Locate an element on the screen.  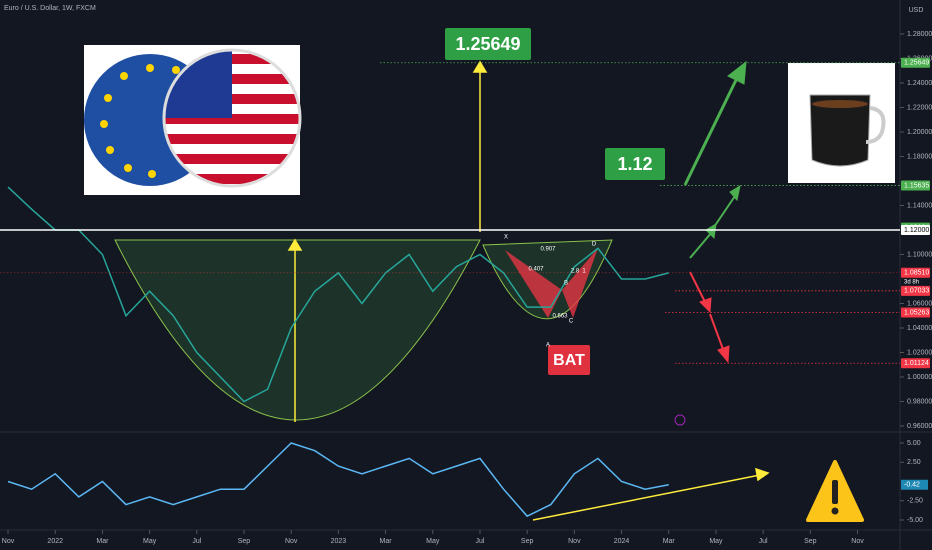
y-tick-label: 1.14000 is located at coordinates (919, 205).